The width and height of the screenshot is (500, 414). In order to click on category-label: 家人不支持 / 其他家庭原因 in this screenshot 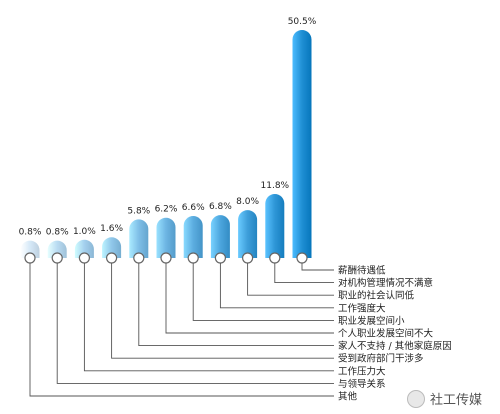, I will do `click(395, 346)`.